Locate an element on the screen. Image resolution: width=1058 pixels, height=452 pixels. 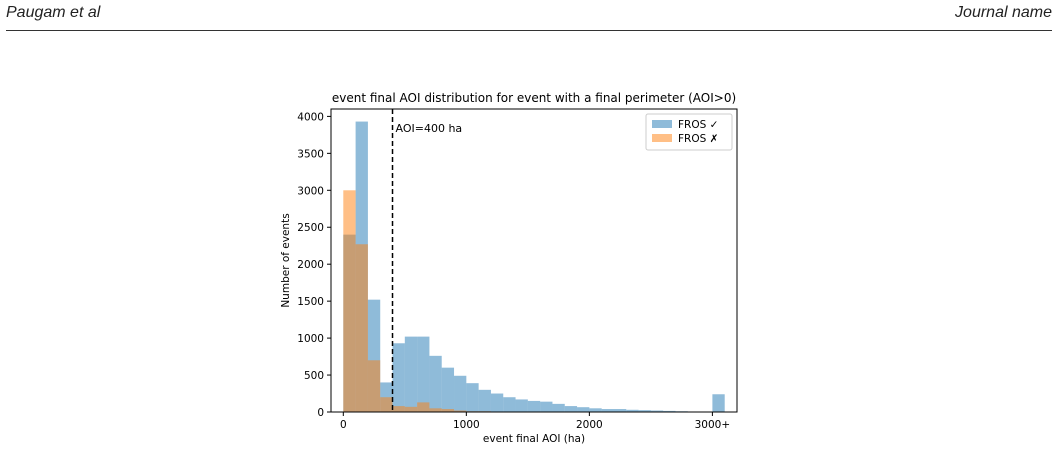
y-tick-label: 500 is located at coordinates (314, 376).